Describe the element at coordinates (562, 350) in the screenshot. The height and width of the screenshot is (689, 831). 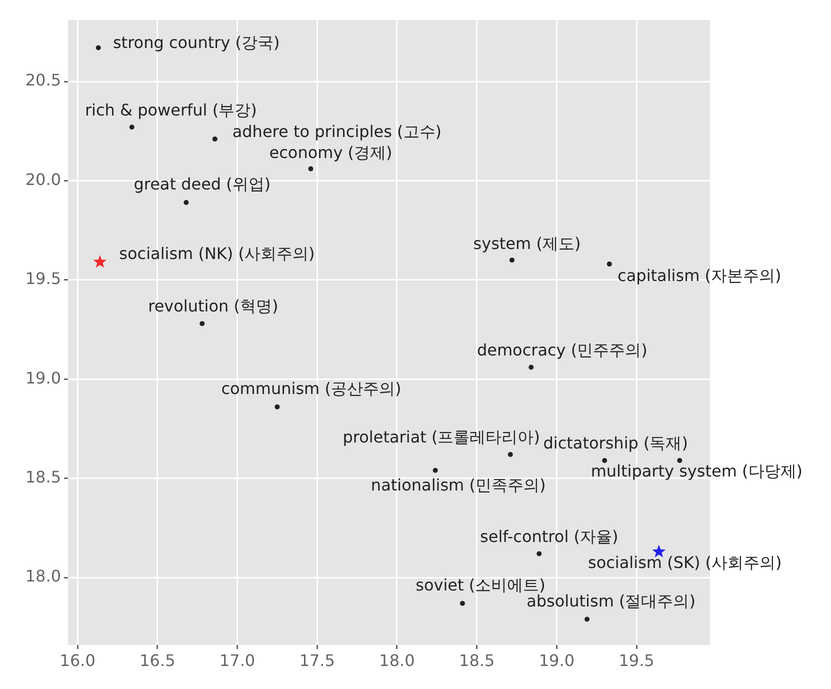
I see `text: democracy (민주주의)` at that location.